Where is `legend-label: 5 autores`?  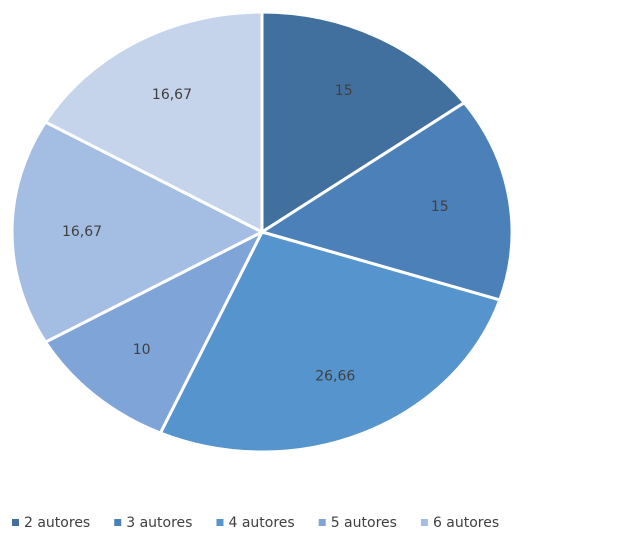
legend-label: 5 autores is located at coordinates (364, 523).